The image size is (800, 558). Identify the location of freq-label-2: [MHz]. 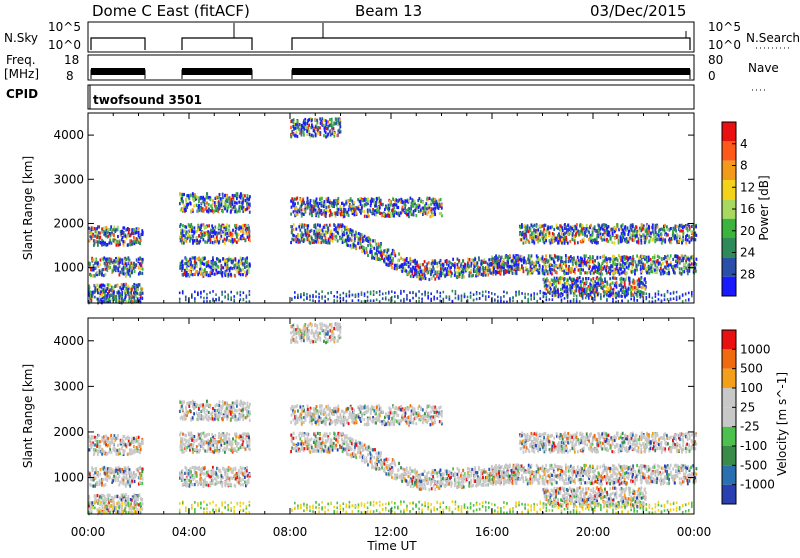
(21, 74).